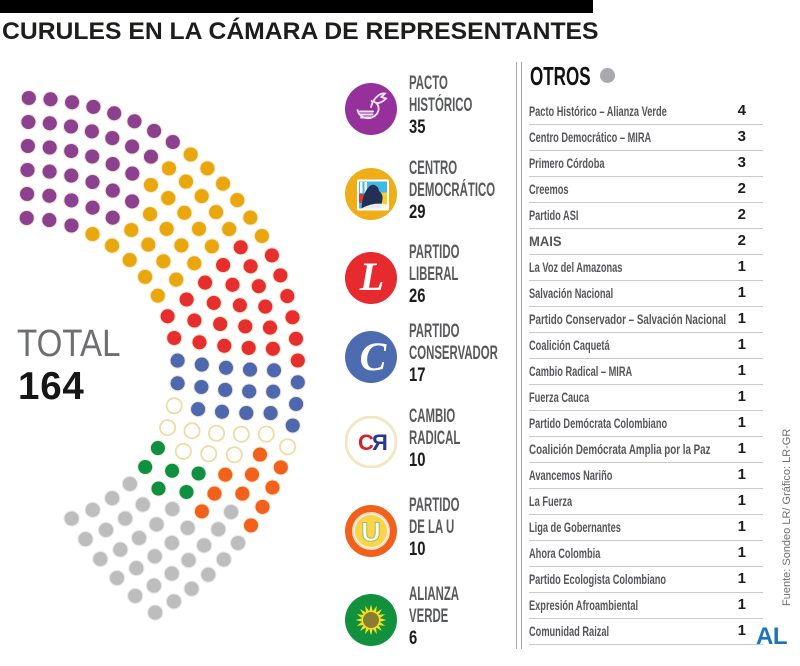 The width and height of the screenshot is (800, 666). What do you see at coordinates (380, 442) in the screenshot?
I see `svg-text: Я` at bounding box center [380, 442].